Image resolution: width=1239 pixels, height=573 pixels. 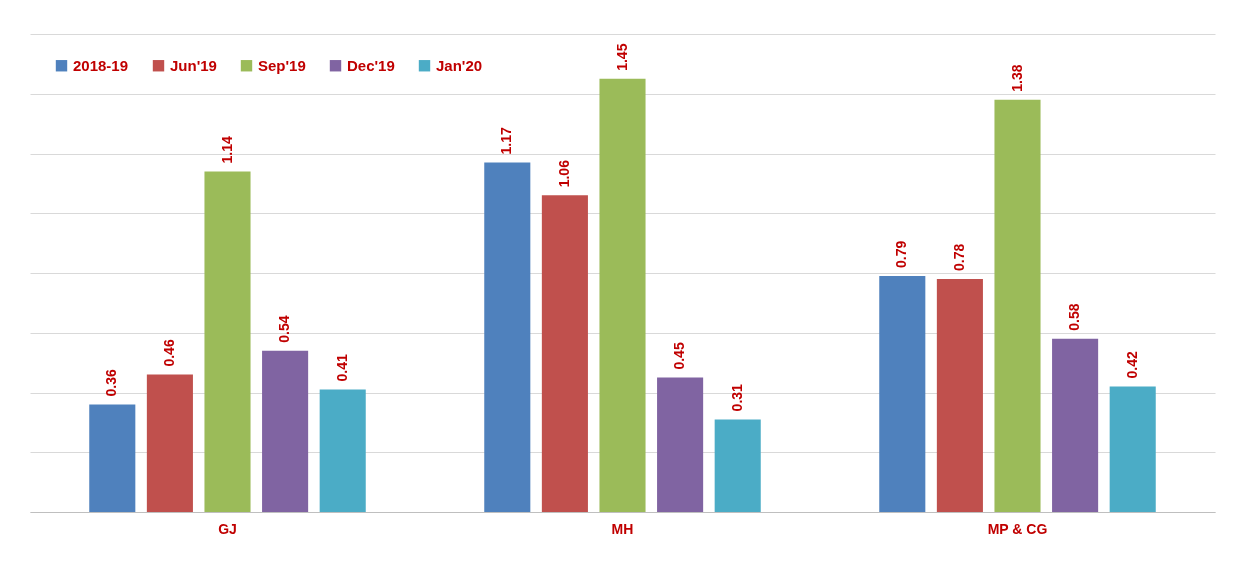 I want to click on data-label: 1.06, so click(x=563, y=173).